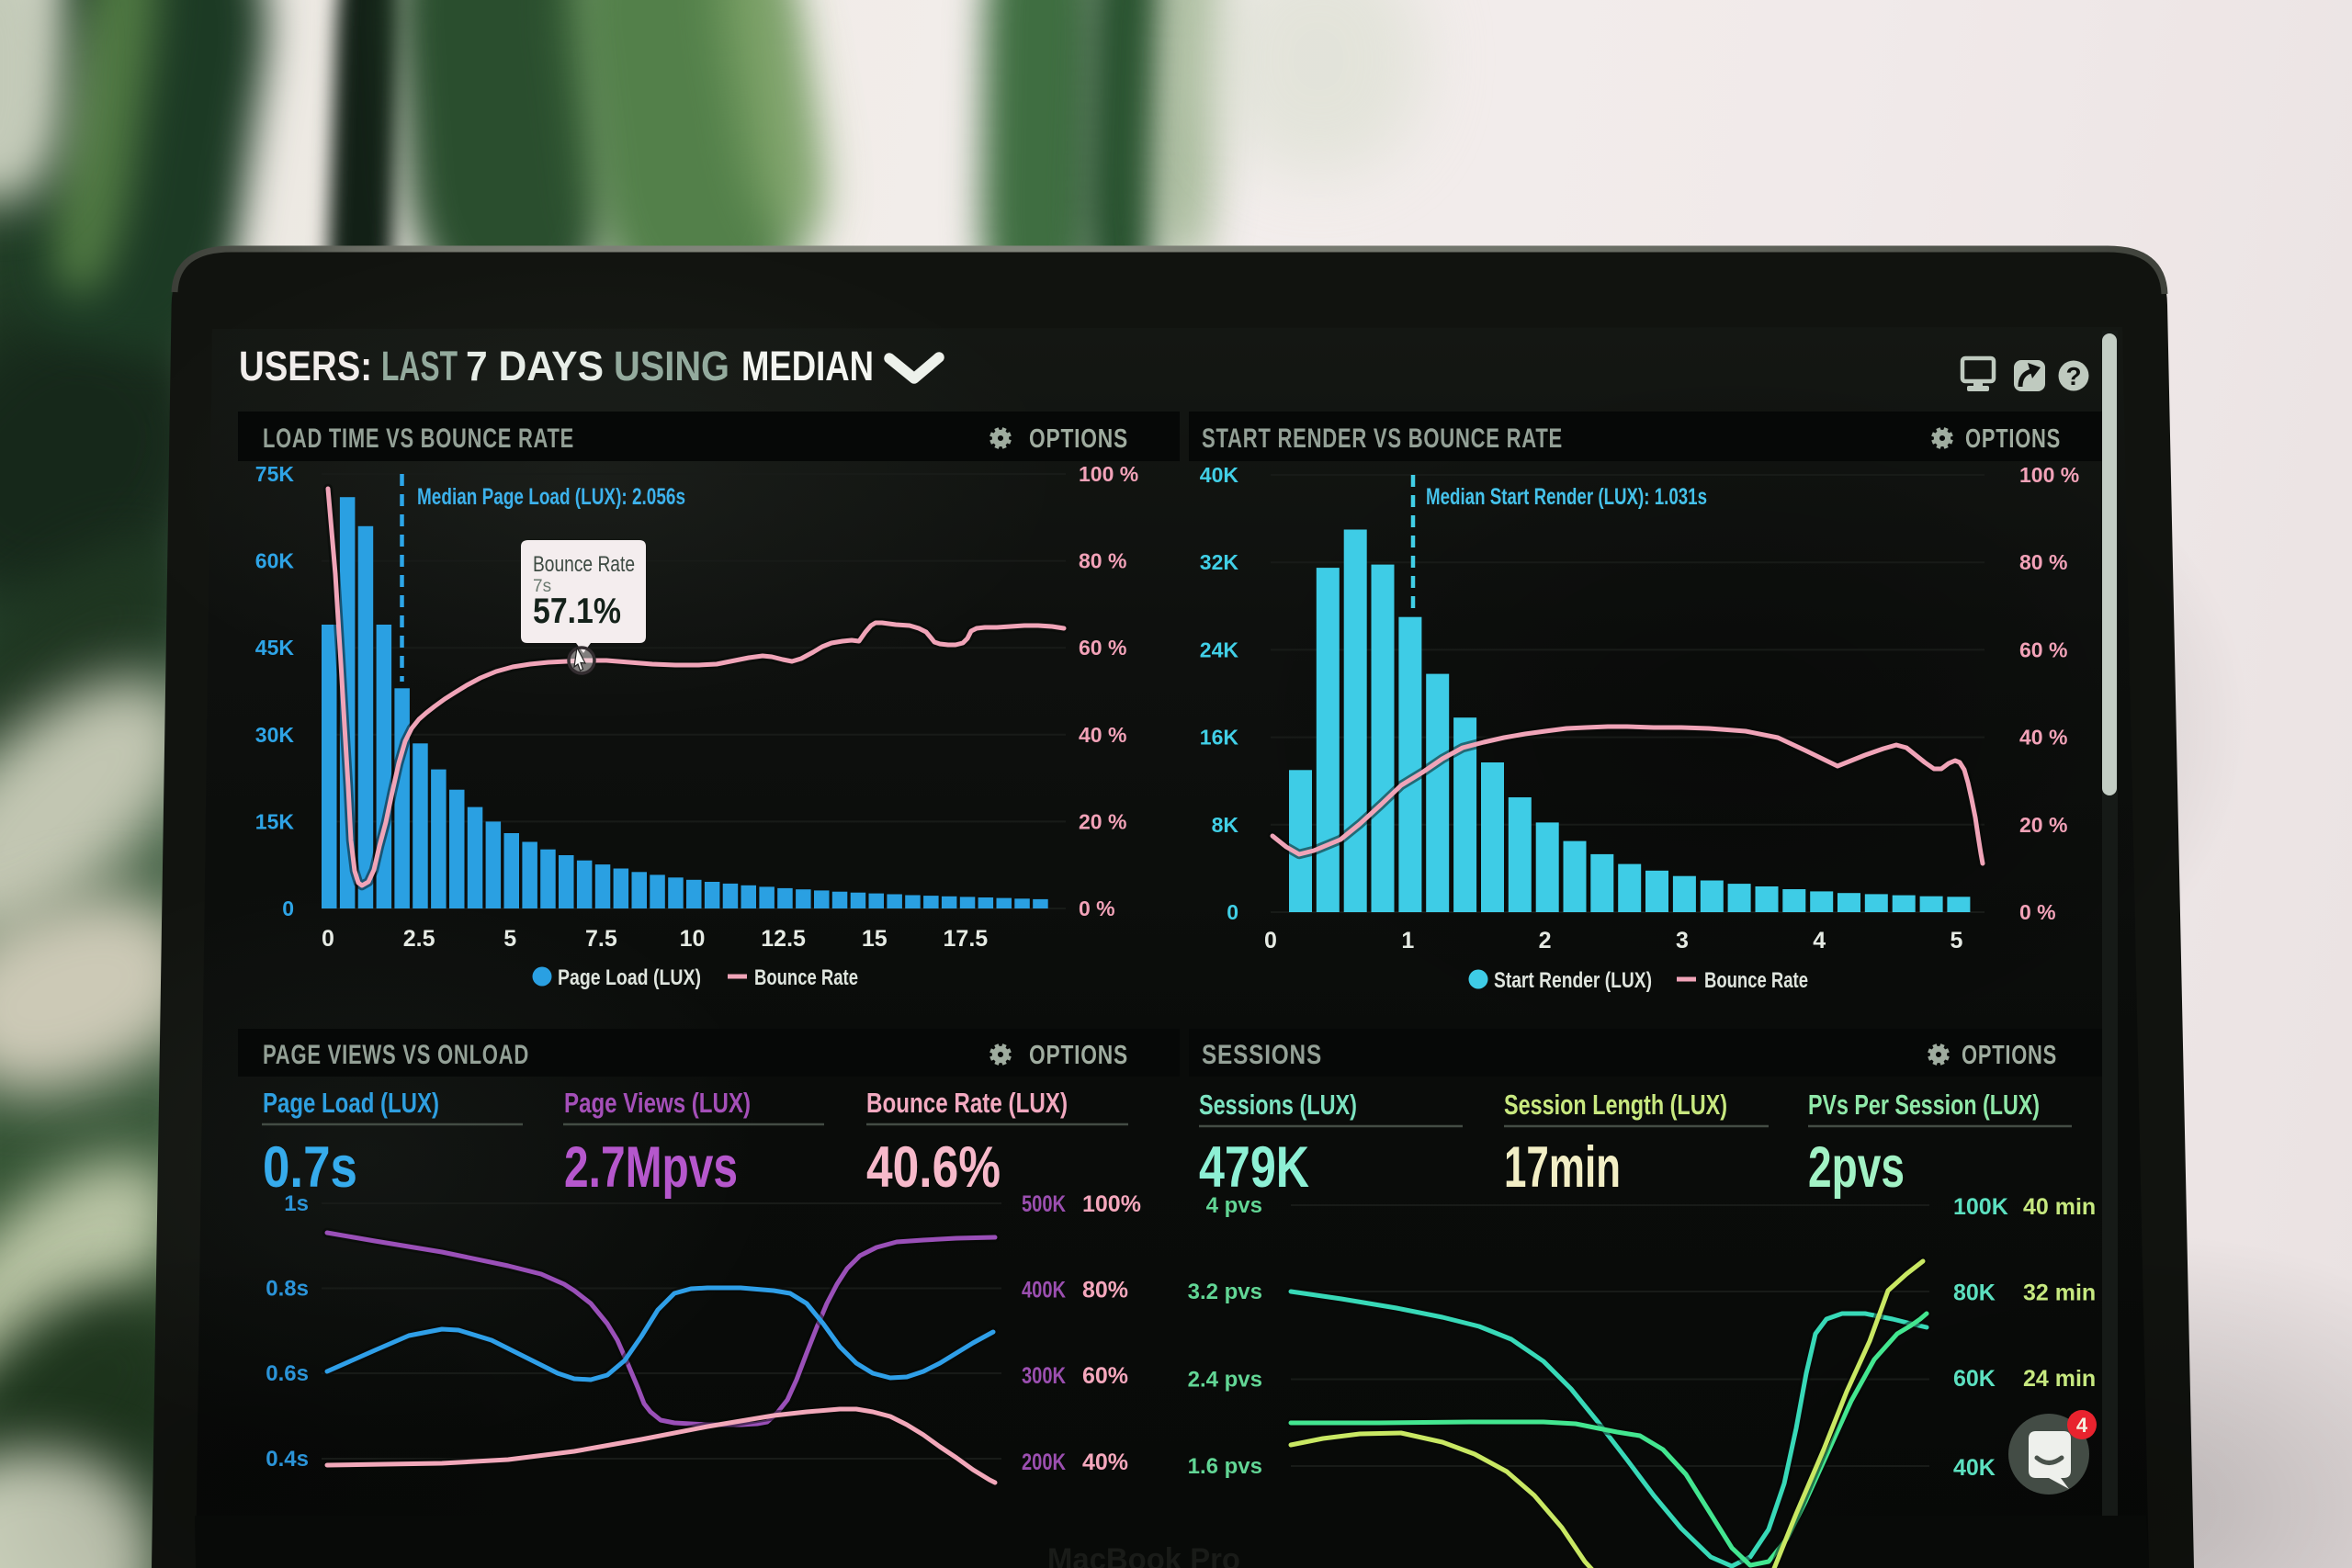  Describe the element at coordinates (2059, 1207) in the screenshot. I see `svg-text: 40 min` at that location.